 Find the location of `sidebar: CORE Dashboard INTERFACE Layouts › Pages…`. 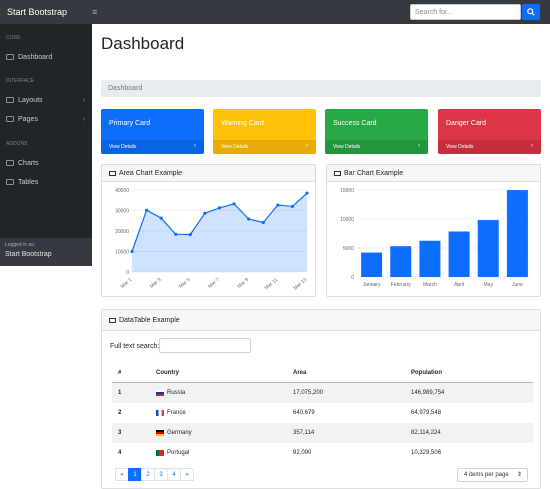

sidebar: CORE Dashboard INTERFACE Layouts › Pages… is located at coordinates (46, 145).